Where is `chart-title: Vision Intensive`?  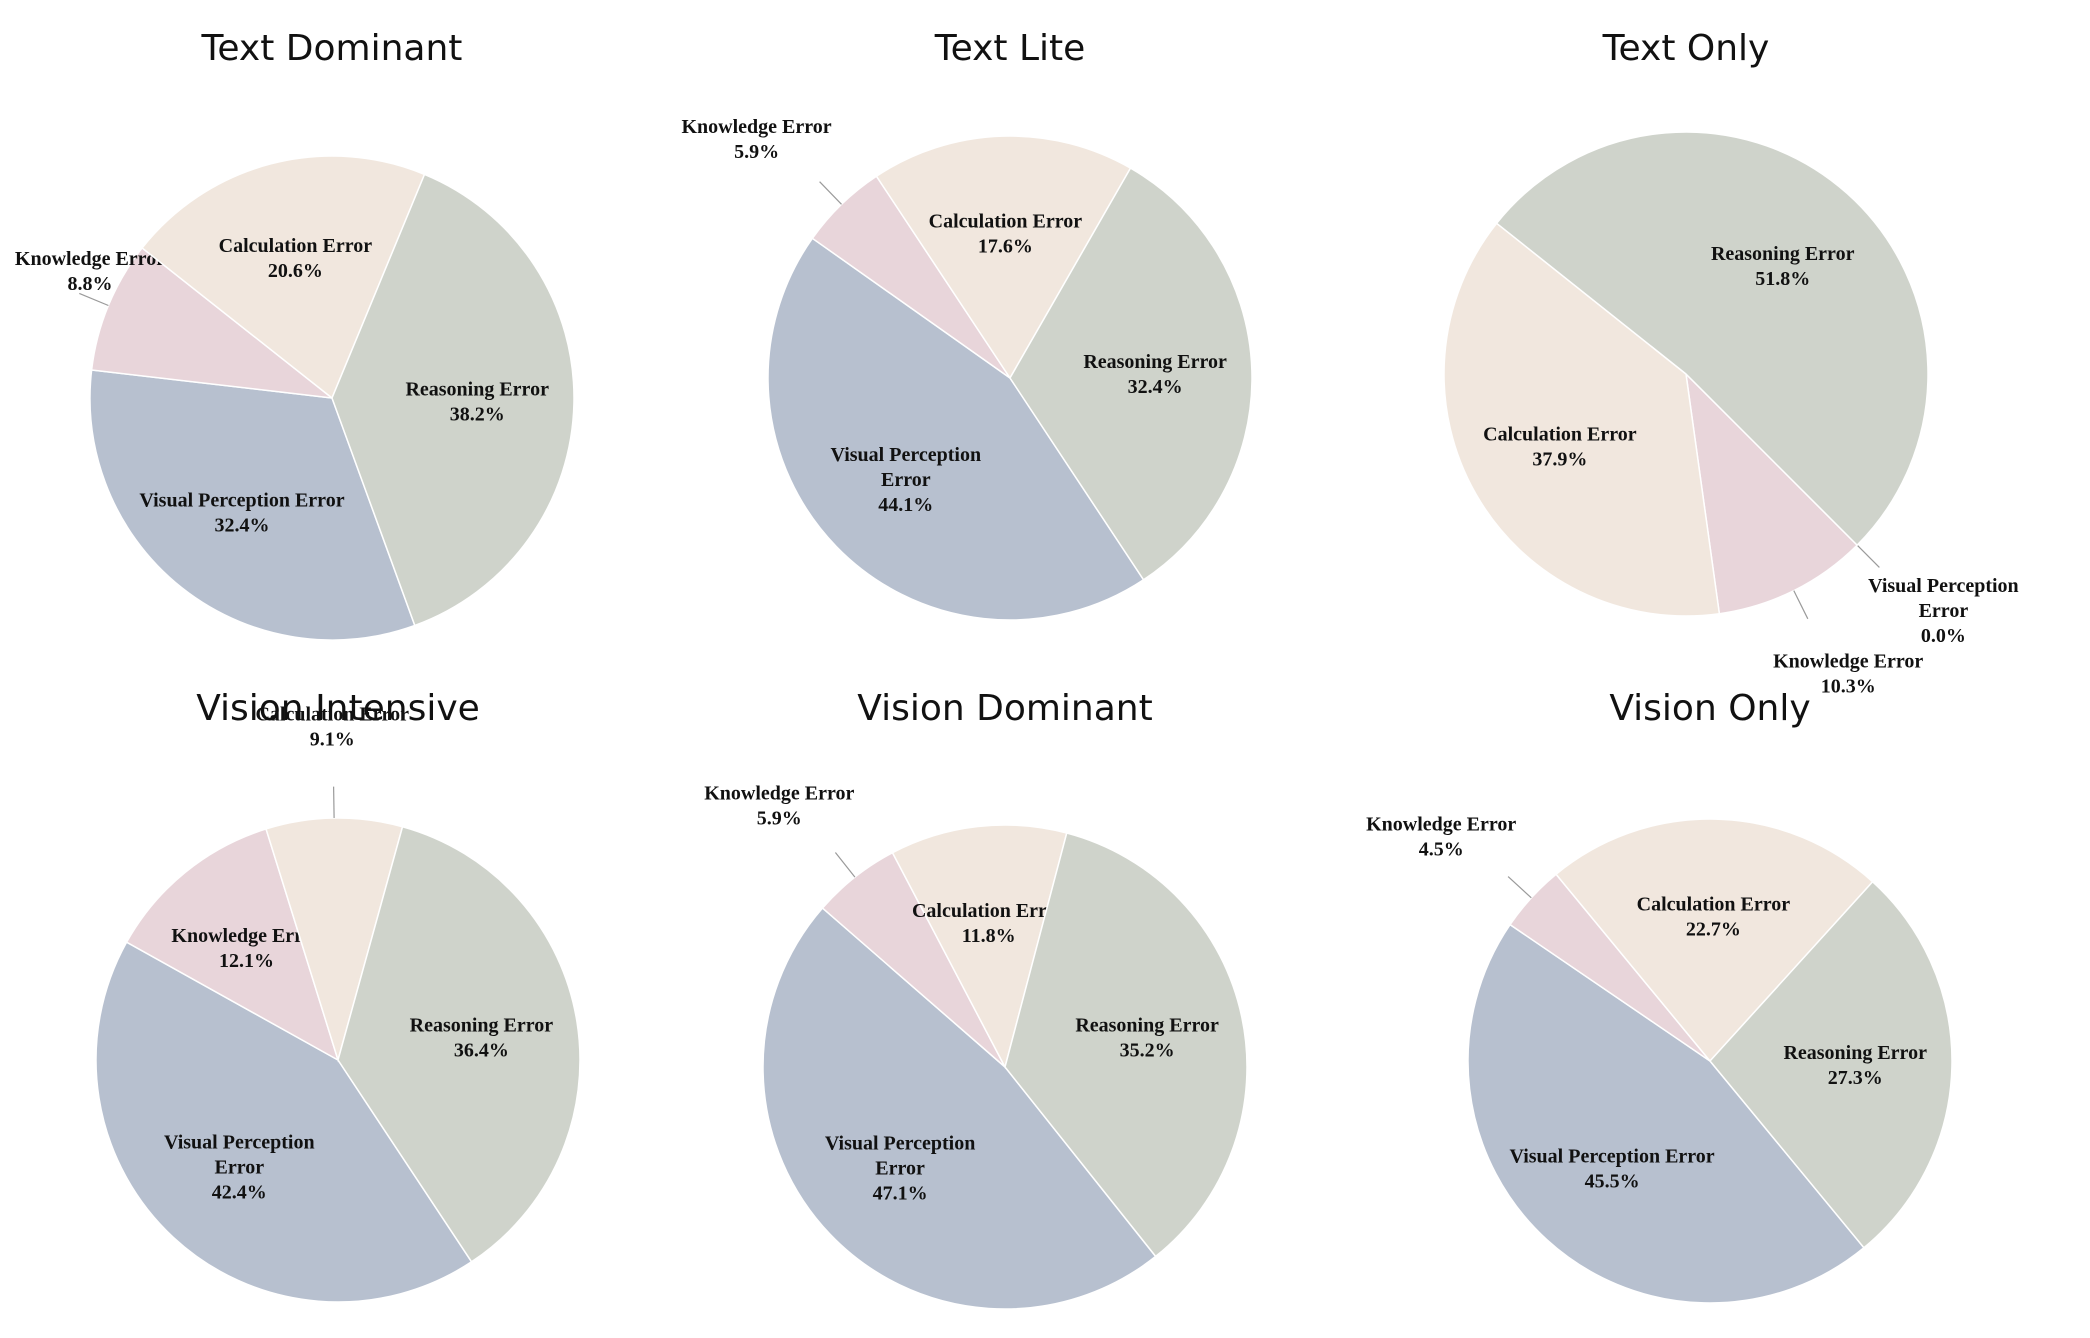 chart-title: Vision Intensive is located at coordinates (338, 708).